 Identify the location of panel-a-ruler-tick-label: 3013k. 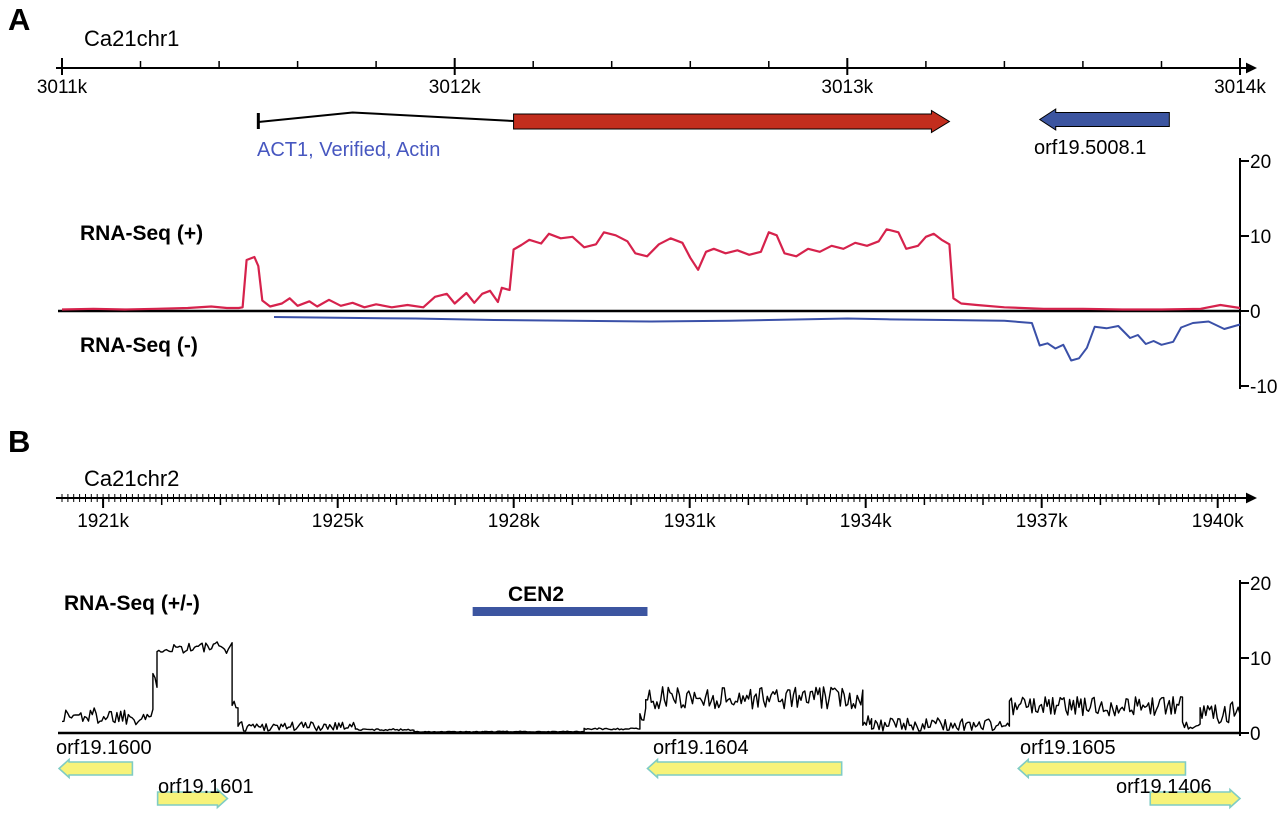
(847, 87).